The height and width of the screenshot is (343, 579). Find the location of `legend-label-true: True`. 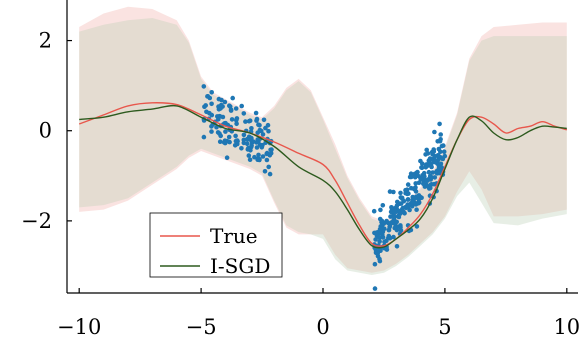

legend-label-true: True is located at coordinates (234, 236).